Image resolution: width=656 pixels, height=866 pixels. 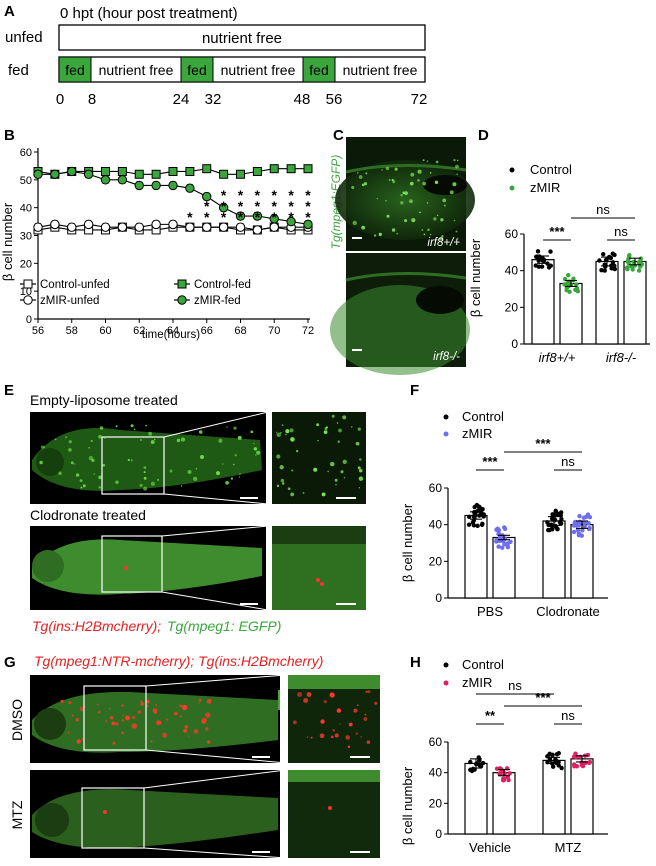 I want to click on y-tick-label: 10, so click(x=26, y=292).